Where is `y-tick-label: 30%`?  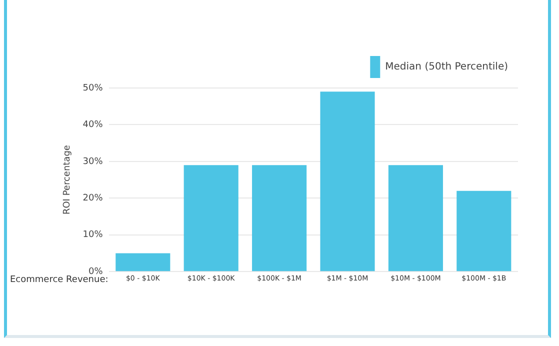 y-tick-label: 30% is located at coordinates (93, 161).